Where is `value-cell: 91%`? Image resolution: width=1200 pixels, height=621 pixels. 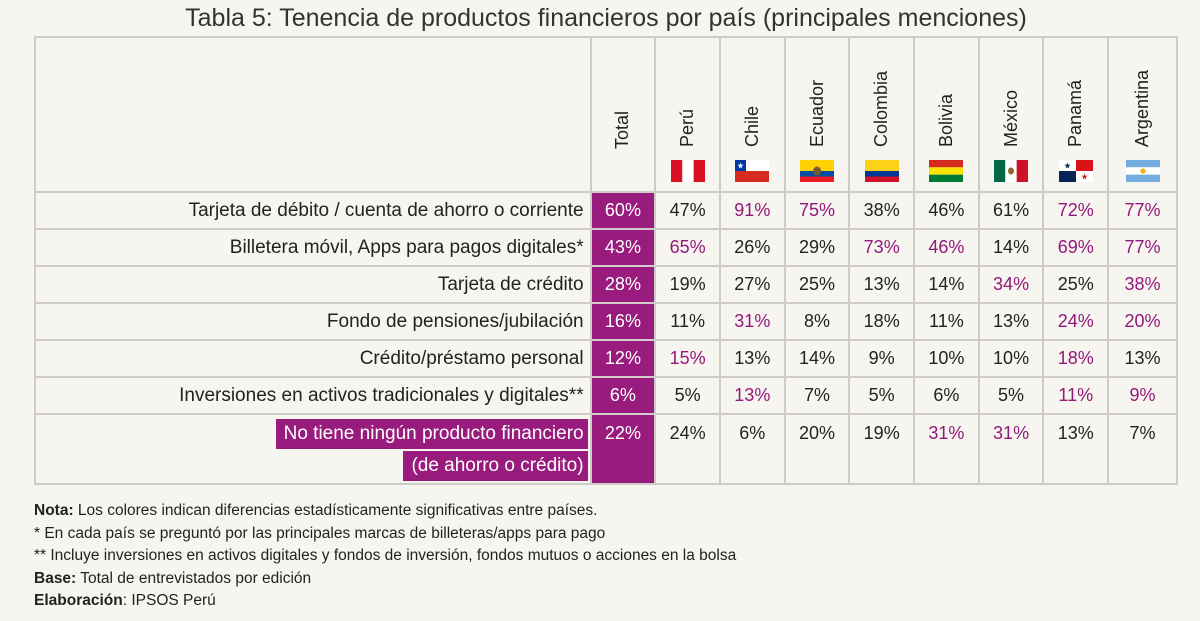
value-cell: 91% is located at coordinates (752, 210).